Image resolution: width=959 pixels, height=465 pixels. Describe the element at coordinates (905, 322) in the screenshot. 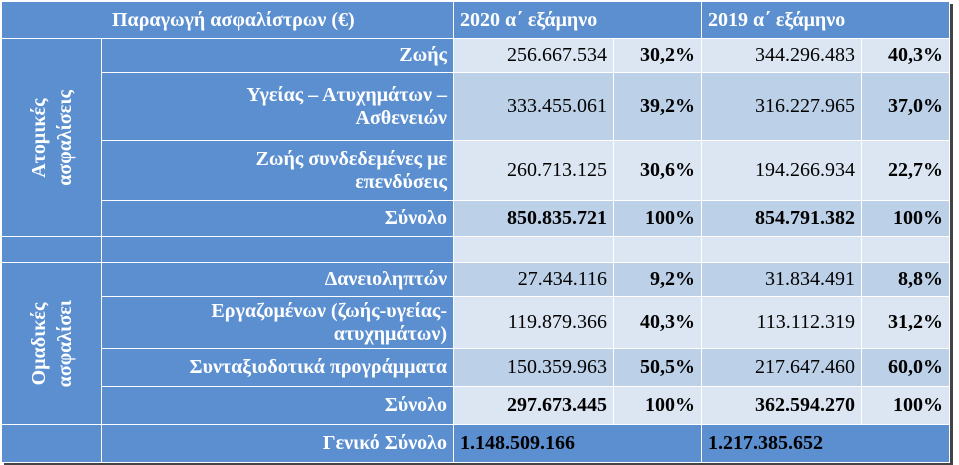

I see `percent-cell: 31,2%` at that location.